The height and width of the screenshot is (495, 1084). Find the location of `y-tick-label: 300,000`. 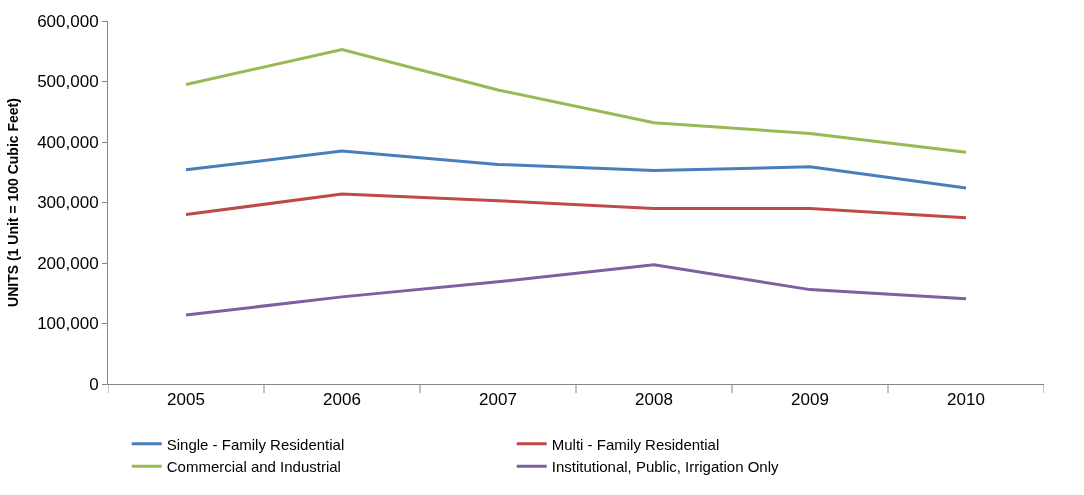

y-tick-label: 300,000 is located at coordinates (68, 203).